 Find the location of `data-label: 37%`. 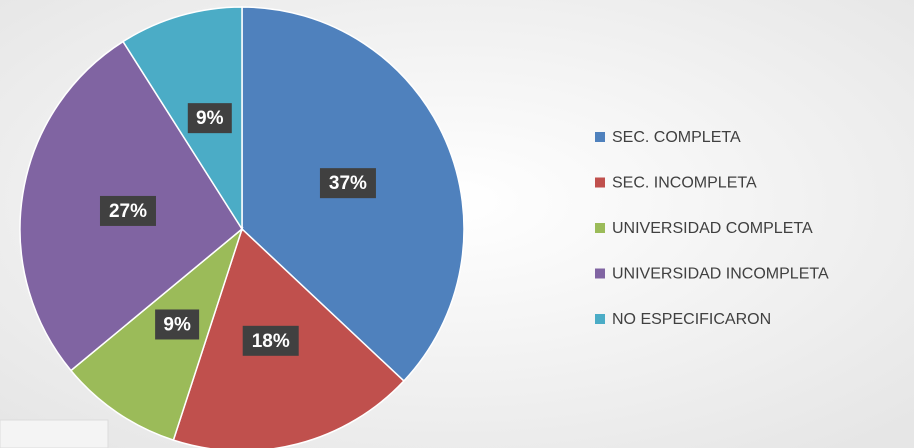

data-label: 37% is located at coordinates (348, 183).